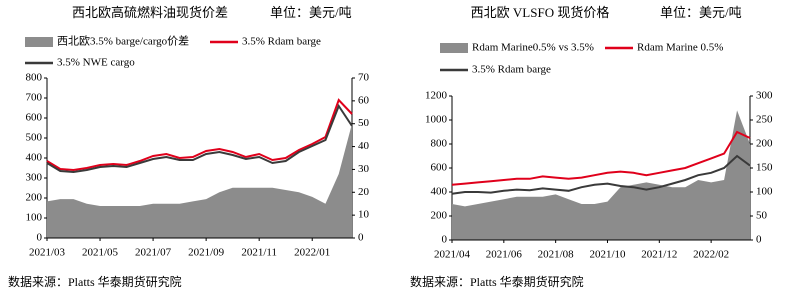 This screenshot has width=789, height=298. What do you see at coordinates (452, 255) in the screenshot?
I see `x-tick-label: 2021/04` at bounding box center [452, 255].